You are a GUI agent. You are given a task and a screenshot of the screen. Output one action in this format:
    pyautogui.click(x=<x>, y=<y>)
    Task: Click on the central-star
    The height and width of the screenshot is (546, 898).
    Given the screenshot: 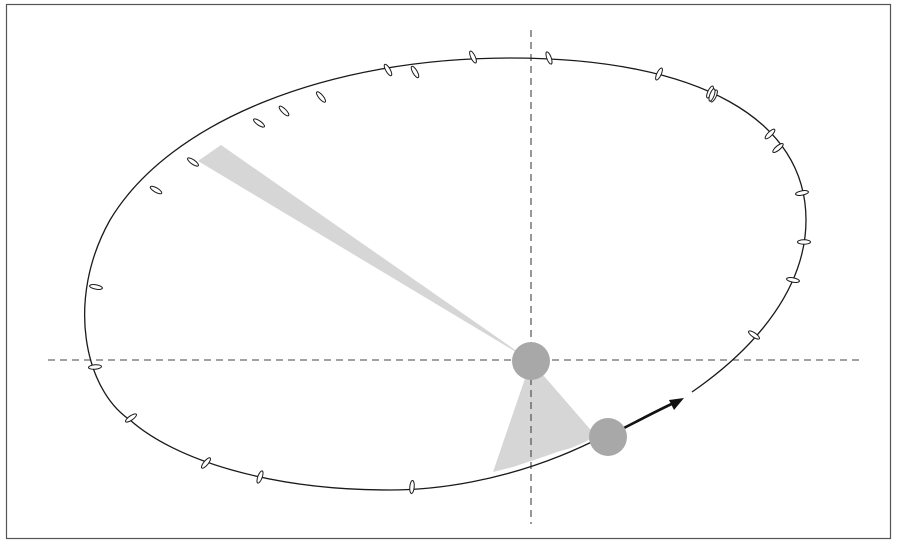 What is the action you would take?
    pyautogui.click(x=531, y=361)
    